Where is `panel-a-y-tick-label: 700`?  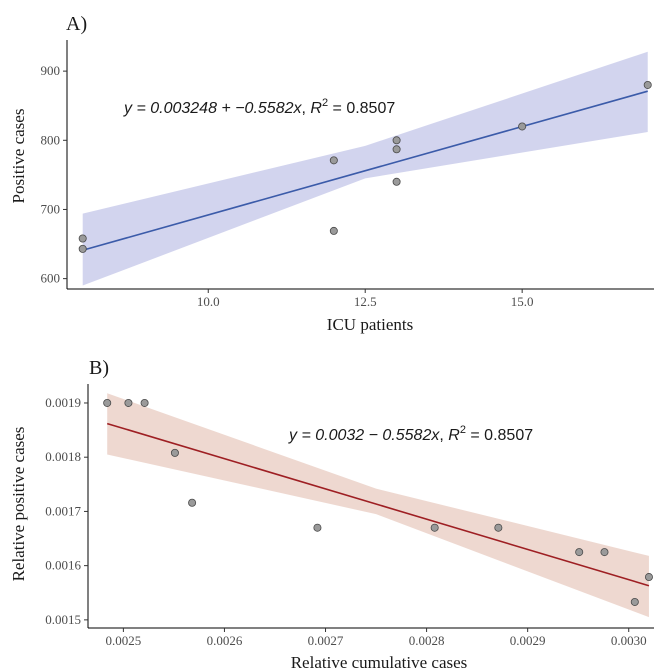
panel-a-y-tick-label: 700 is located at coordinates (51, 208).